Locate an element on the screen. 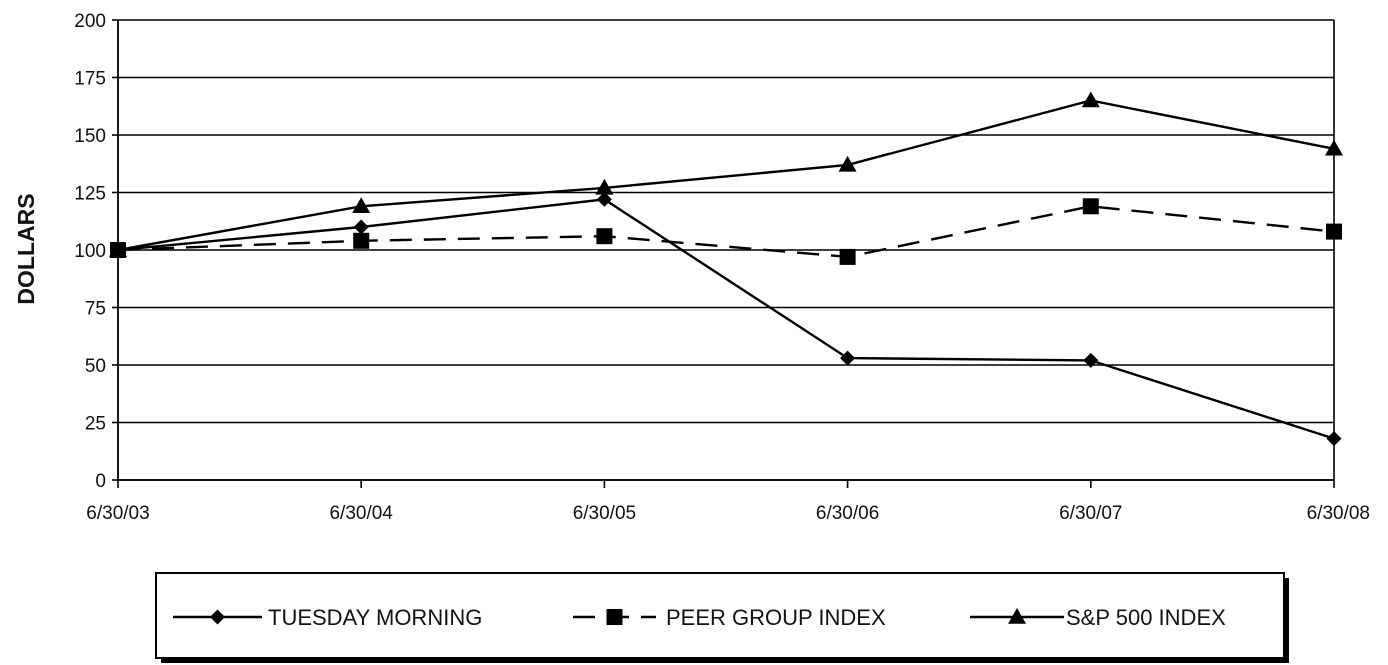 This screenshot has width=1388, height=665. legend-box is located at coordinates (720, 615).